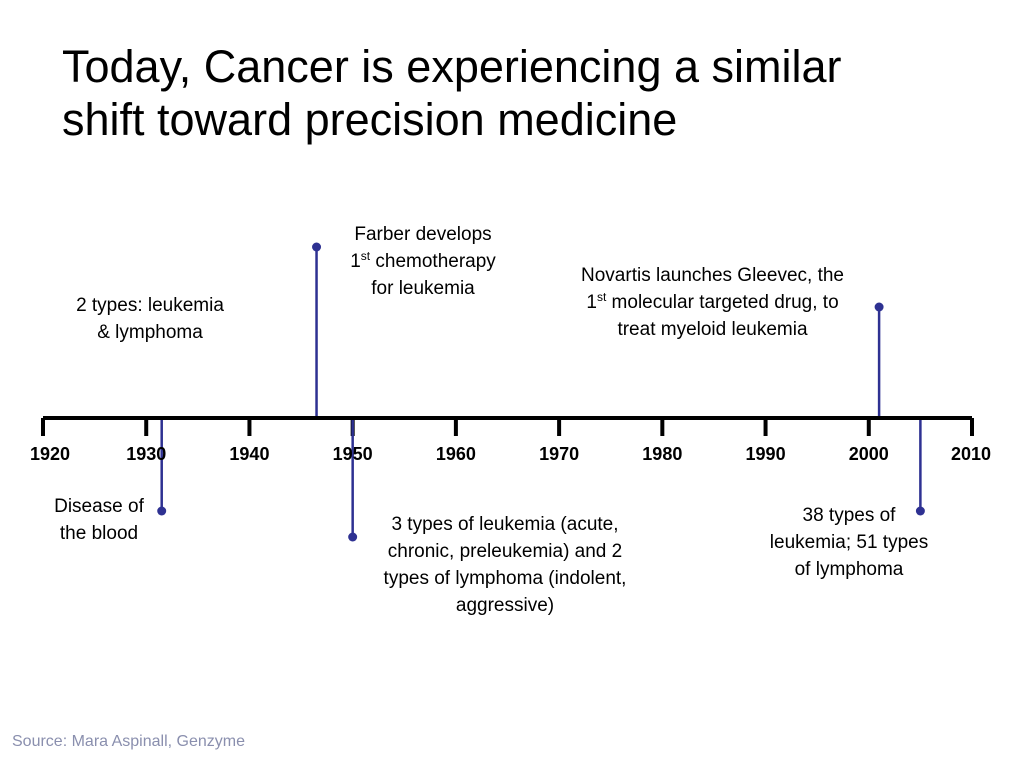 This screenshot has height=768, width=1024. What do you see at coordinates (423, 234) in the screenshot?
I see `note-line: Farber develops` at bounding box center [423, 234].